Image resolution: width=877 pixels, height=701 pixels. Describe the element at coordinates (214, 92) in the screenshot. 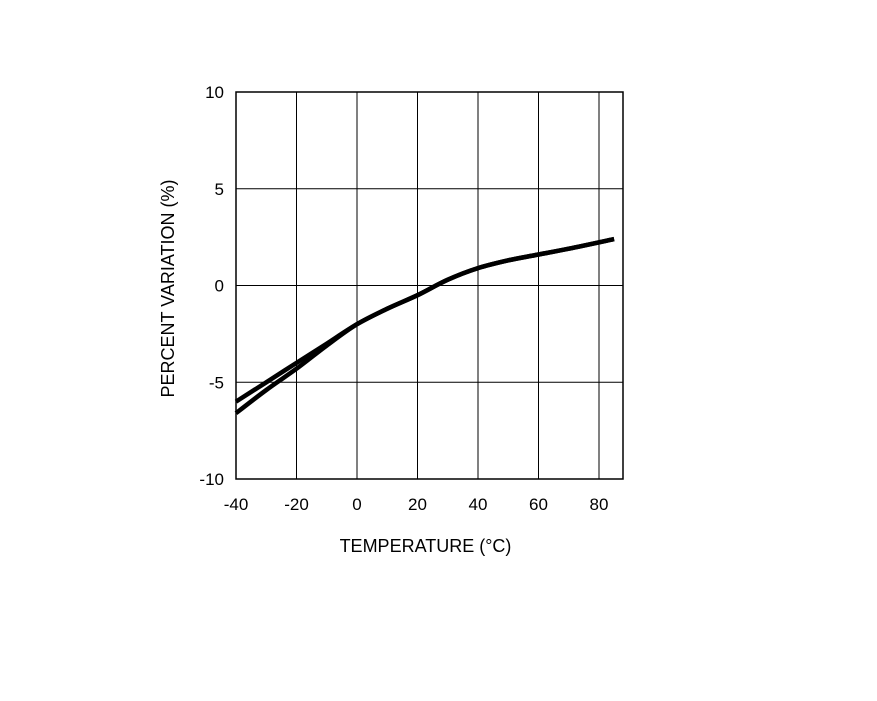

I see `y-tick-label: 10` at that location.